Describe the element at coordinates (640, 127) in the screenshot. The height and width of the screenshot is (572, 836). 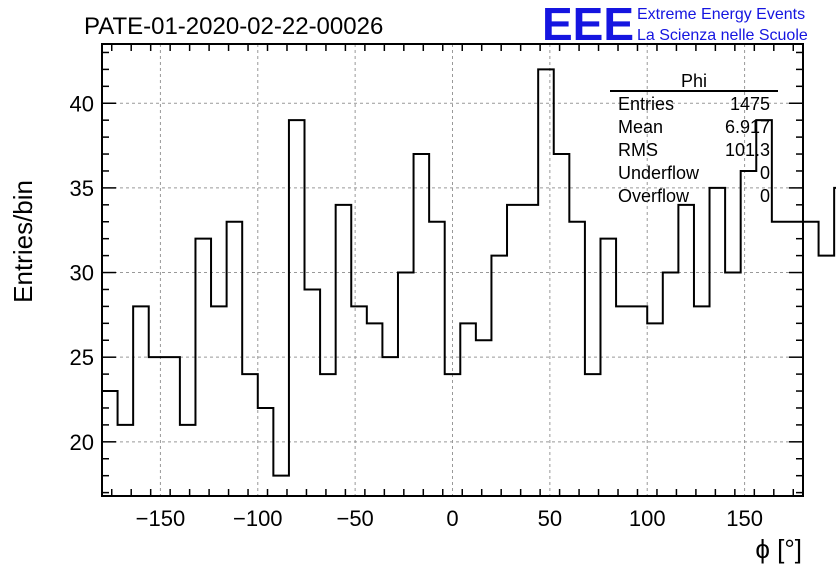
I see `stats-row-label: Mean` at that location.